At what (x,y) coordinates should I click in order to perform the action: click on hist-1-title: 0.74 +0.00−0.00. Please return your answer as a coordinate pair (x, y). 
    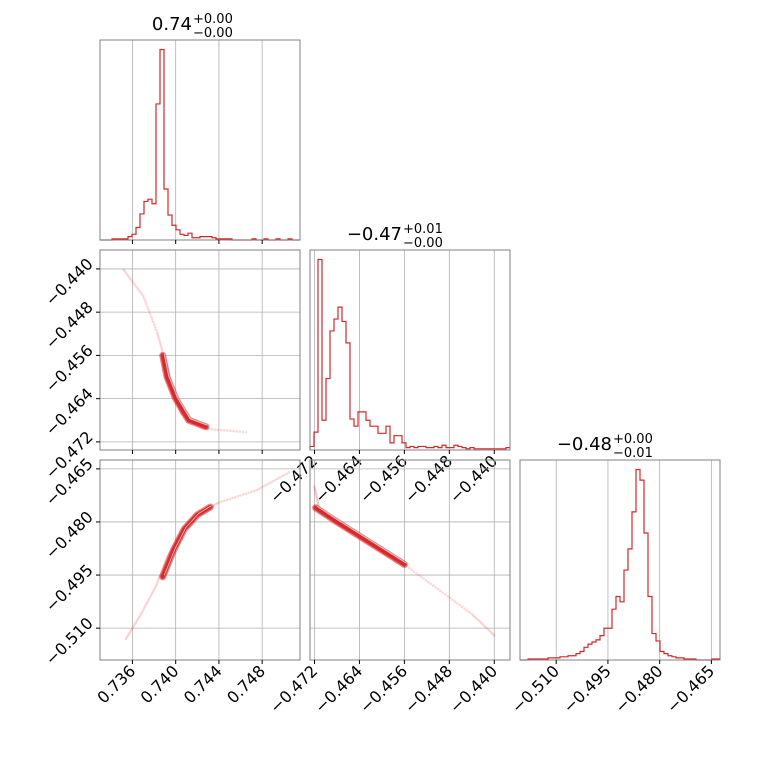
    Looking at the image, I should click on (192, 26).